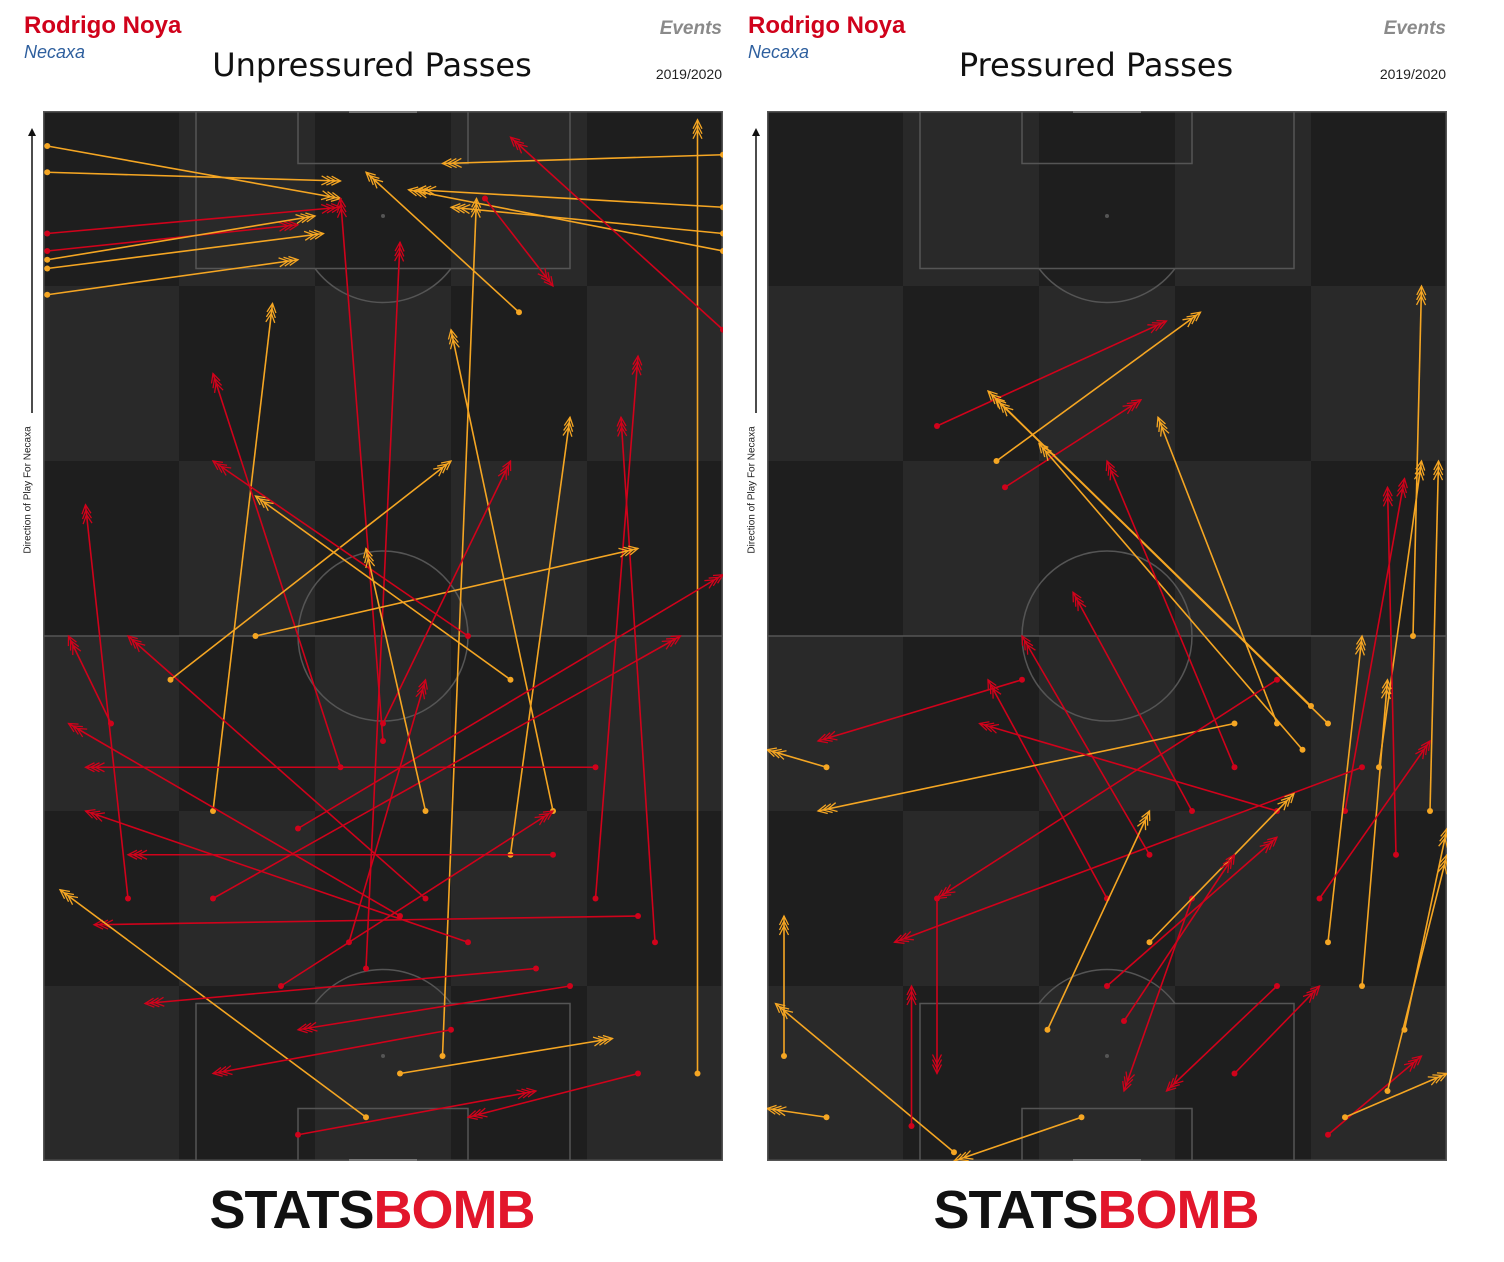 This screenshot has width=1504, height=1262. I want to click on top-six-yard-box, so click(1107, 138).